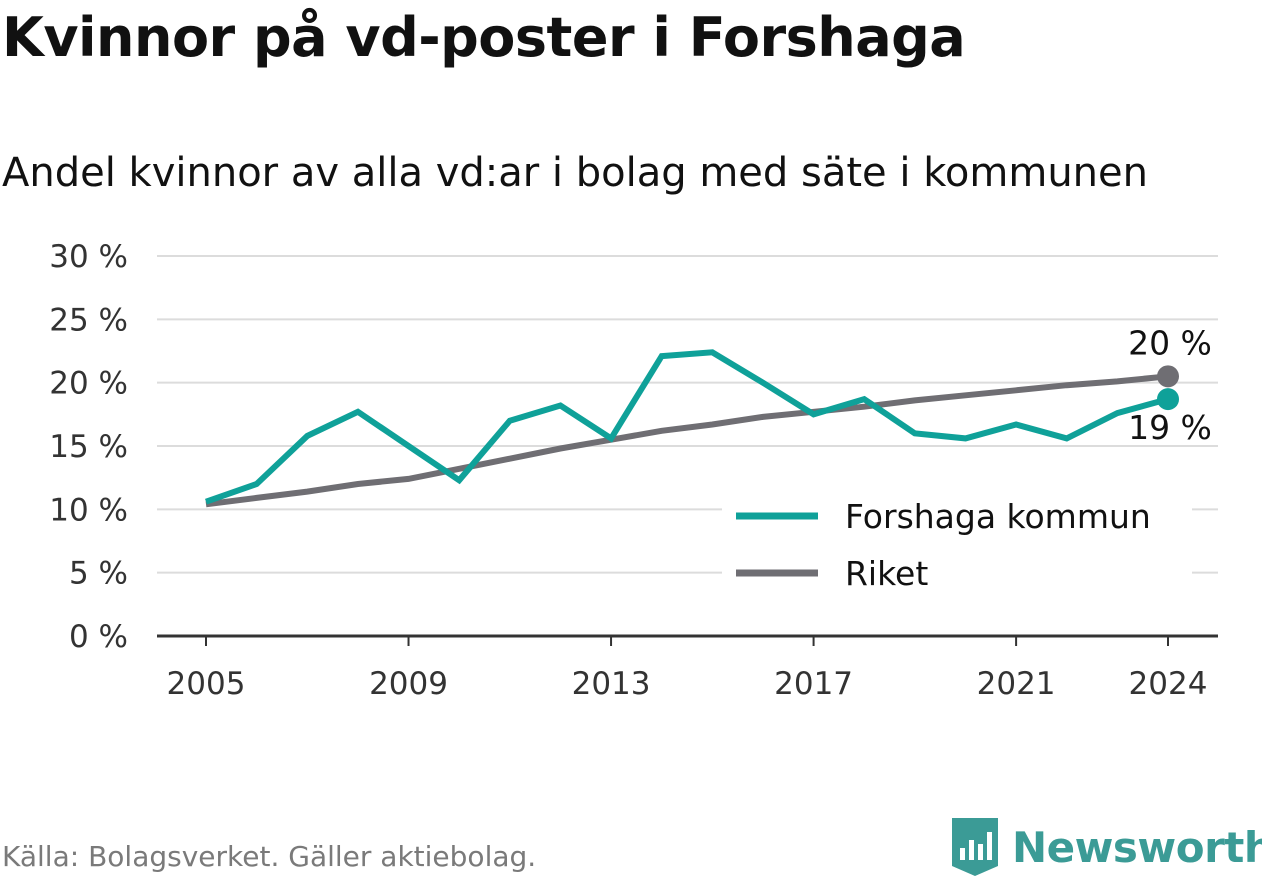 This screenshot has height=879, width=1262. Describe the element at coordinates (1170, 427) in the screenshot. I see `end-value-label: 19 %` at that location.